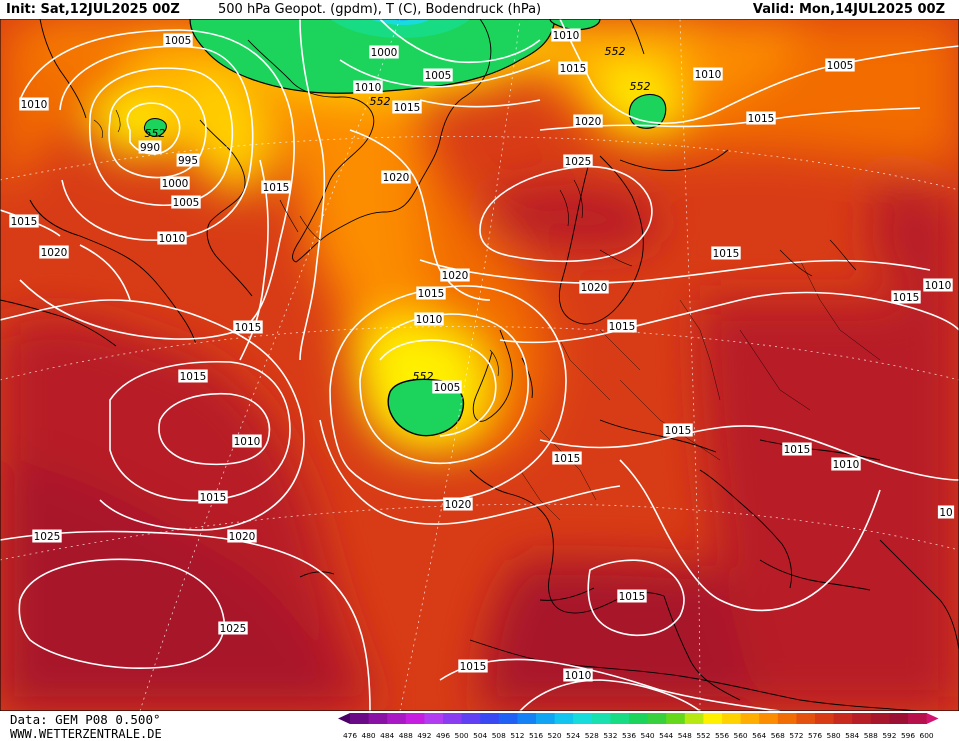  What do you see at coordinates (462, 735) in the screenshot?
I see `legend-tick: 500` at bounding box center [462, 735].